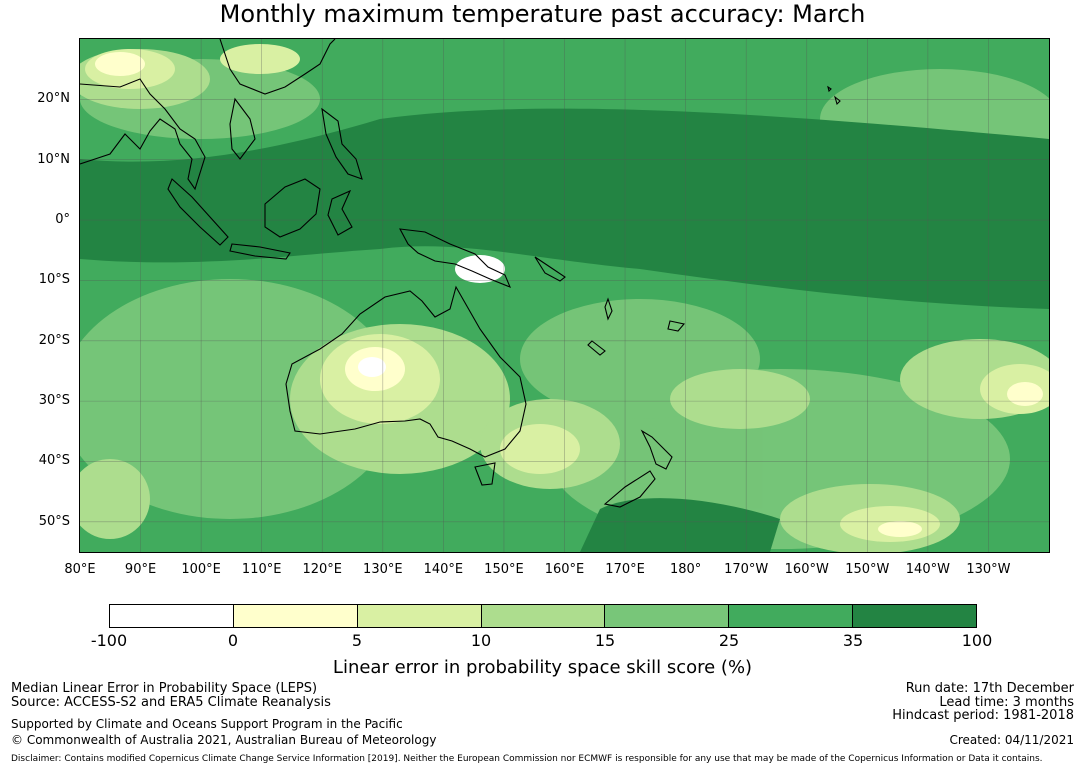 The image size is (1085, 770). I want to click on longitude-label: 90°E, so click(140, 569).